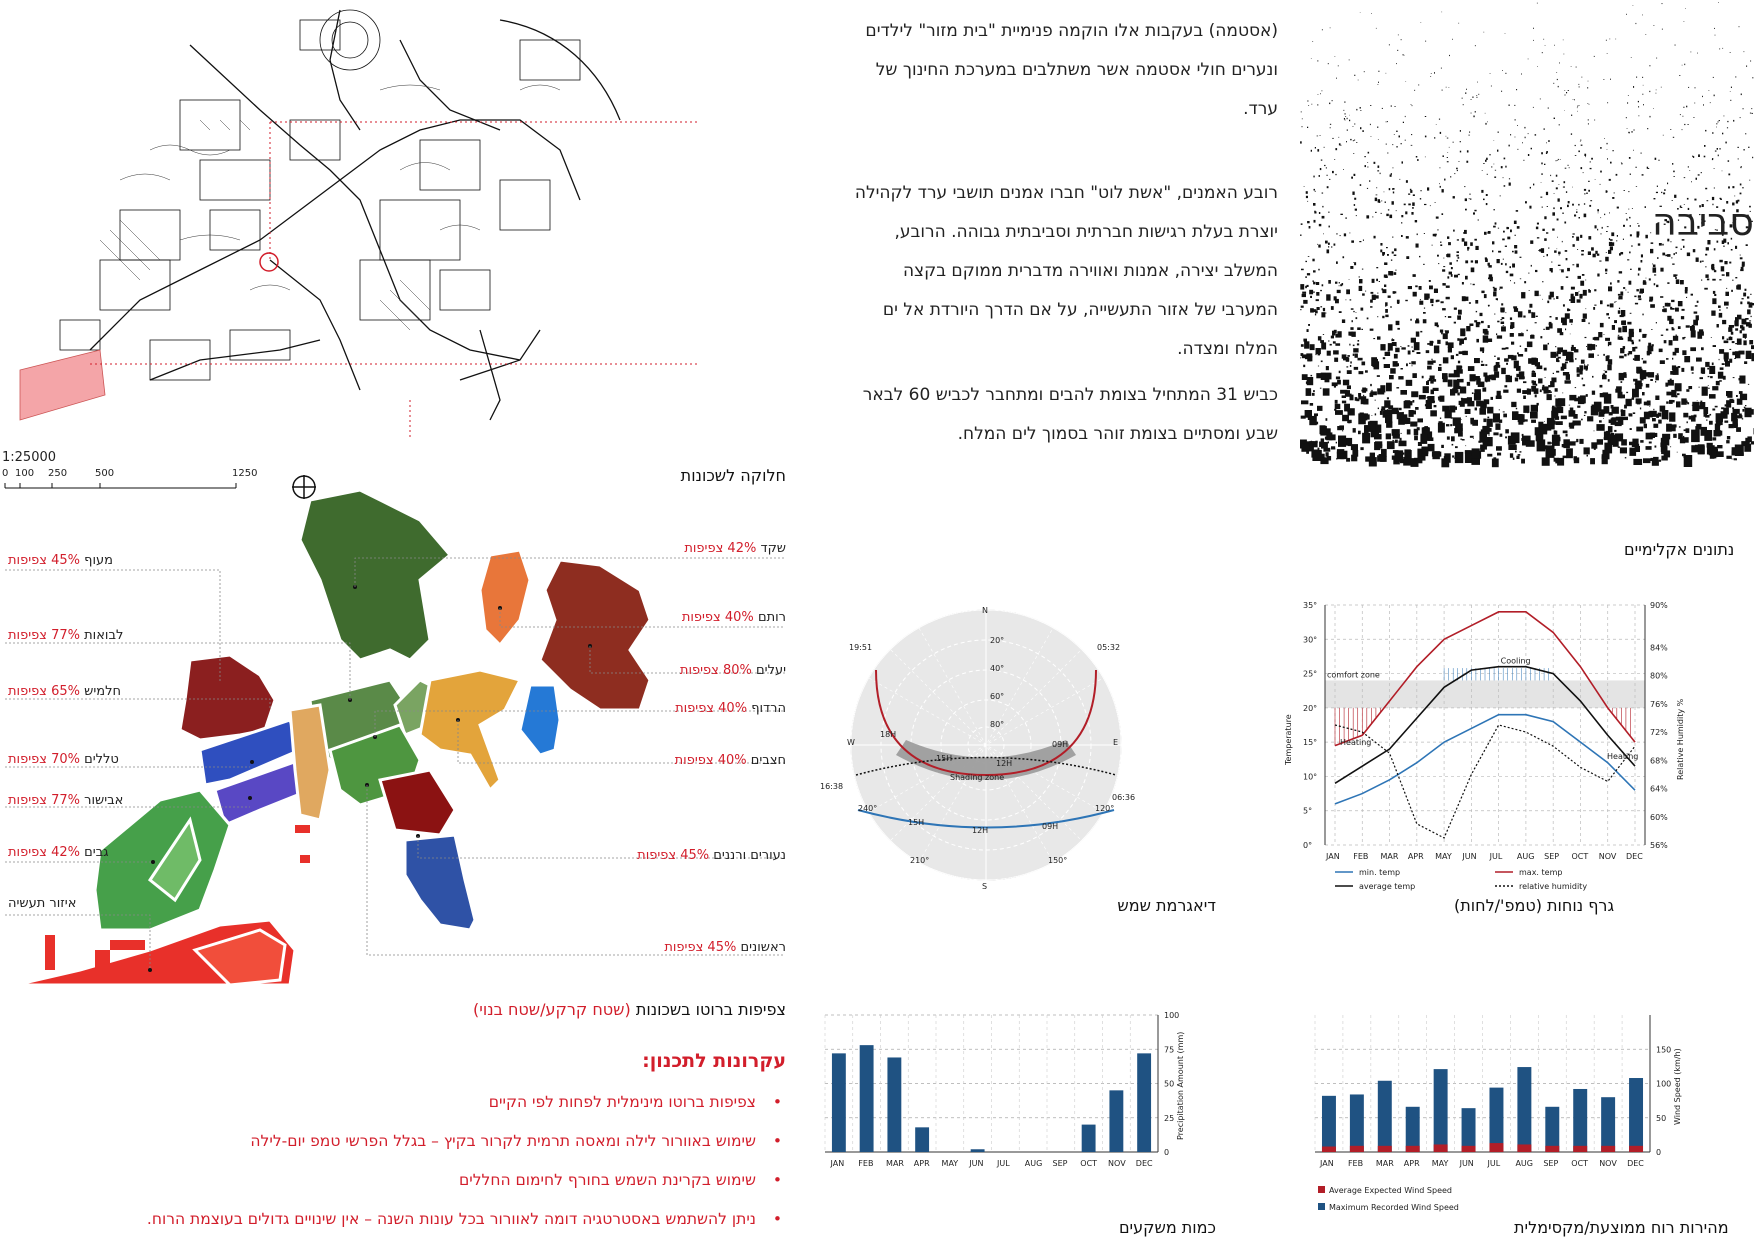  What do you see at coordinates (1166, 905) in the screenshot?
I see `sun-diagram-title: דיאגרמת שמש` at bounding box center [1166, 905].